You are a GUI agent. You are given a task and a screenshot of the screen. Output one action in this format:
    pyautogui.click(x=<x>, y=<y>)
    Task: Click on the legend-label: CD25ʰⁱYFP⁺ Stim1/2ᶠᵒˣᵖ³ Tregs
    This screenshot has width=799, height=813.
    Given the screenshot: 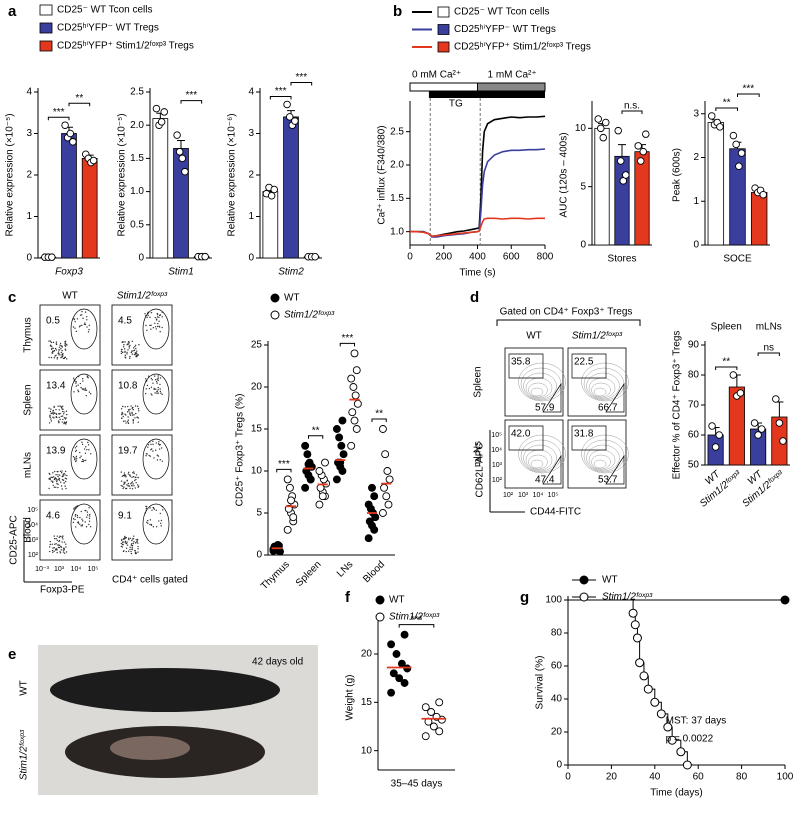 What is the action you would take?
    pyautogui.click(x=522, y=47)
    